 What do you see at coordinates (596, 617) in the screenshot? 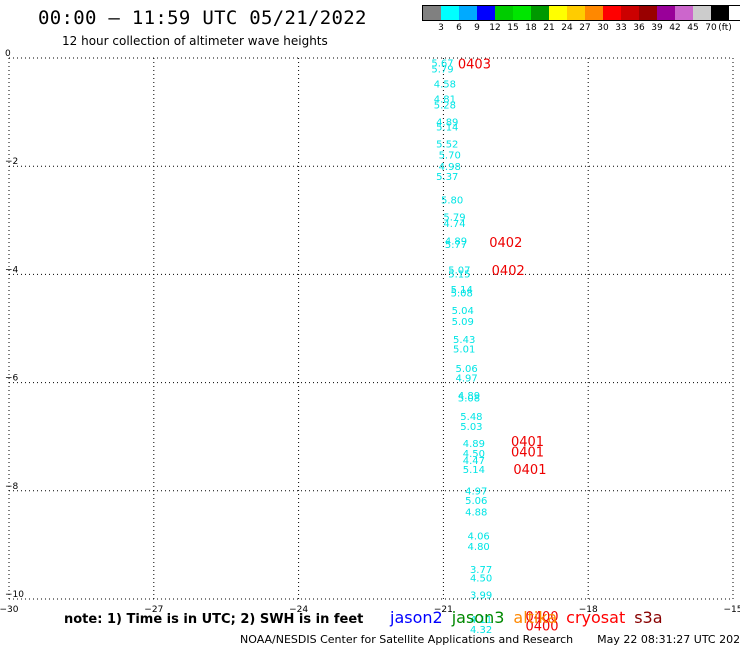
I see `legend-cryosat: cryosat` at bounding box center [596, 617].